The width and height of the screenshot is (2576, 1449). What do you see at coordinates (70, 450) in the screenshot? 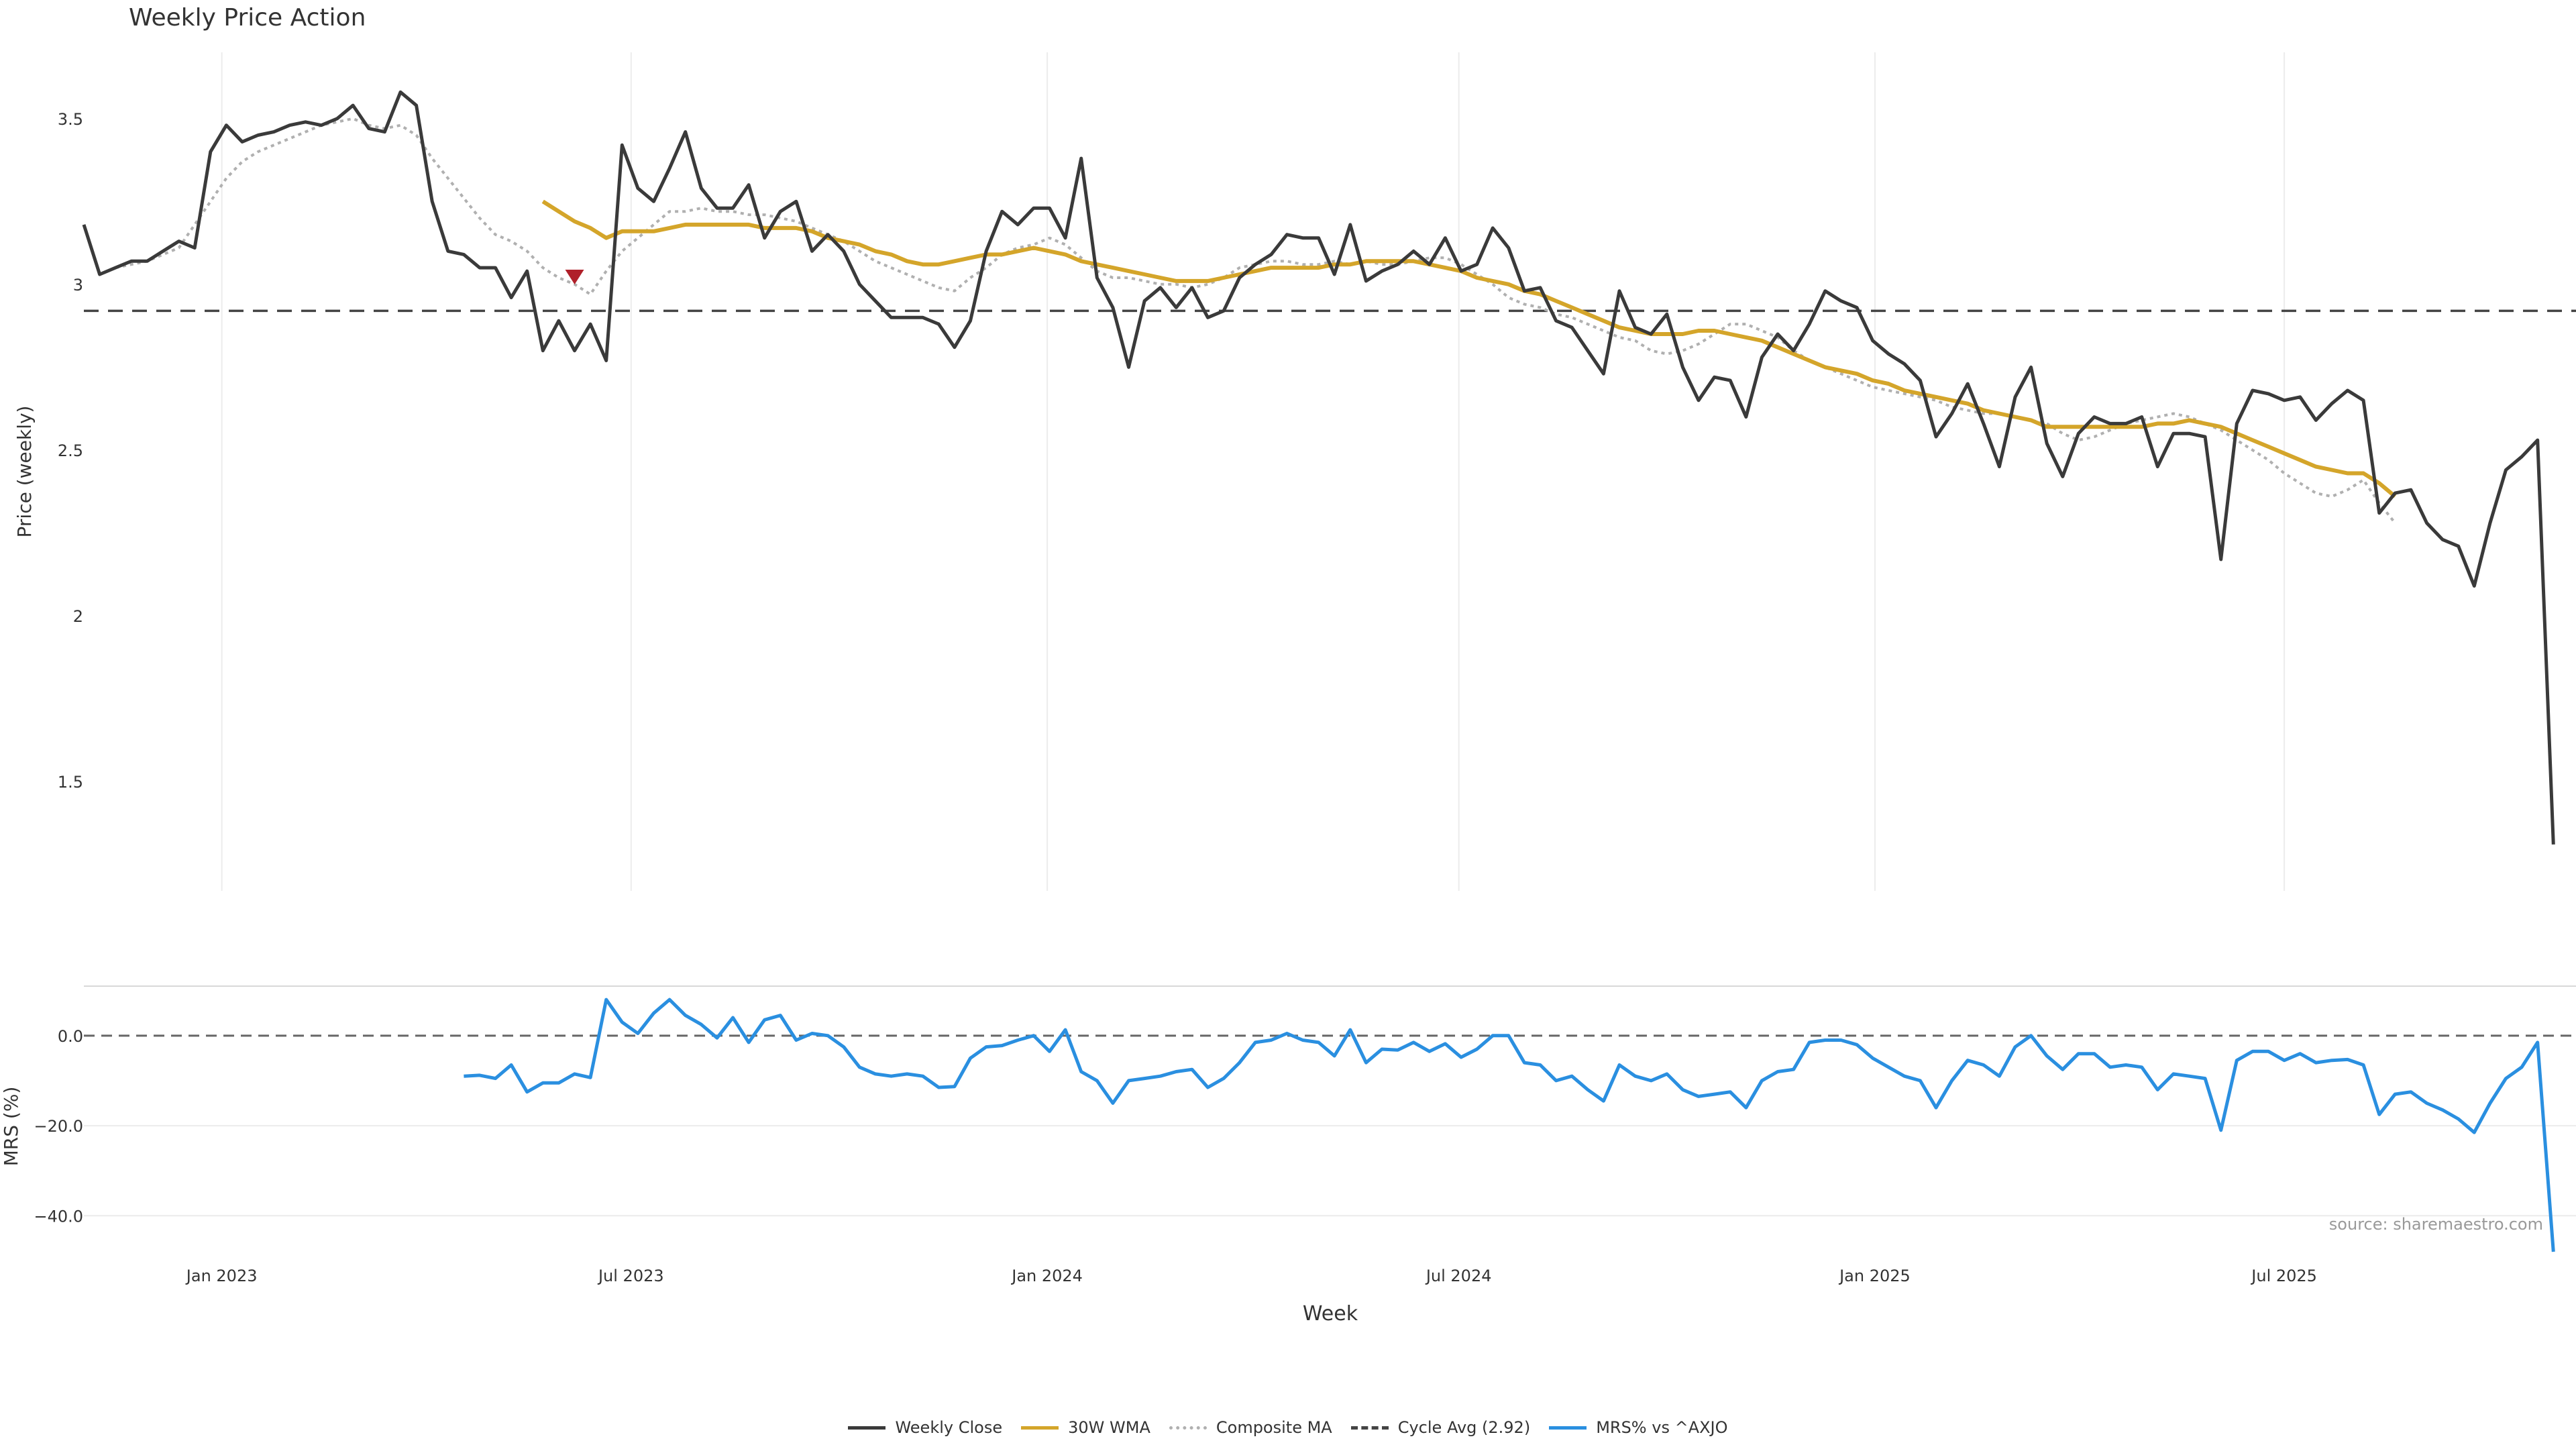
I see `price-y-tick-label: 2.5` at bounding box center [70, 450].